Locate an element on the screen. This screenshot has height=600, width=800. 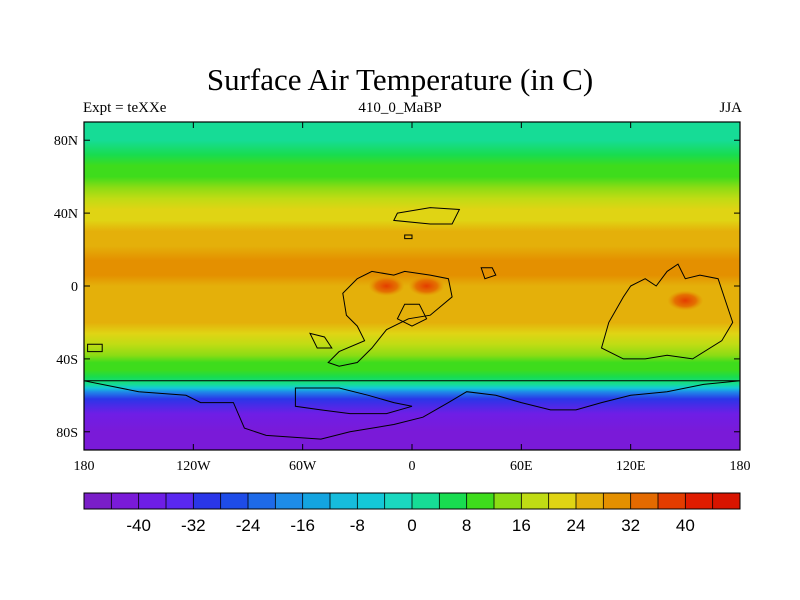
colorbar-frame is located at coordinates (412, 501).